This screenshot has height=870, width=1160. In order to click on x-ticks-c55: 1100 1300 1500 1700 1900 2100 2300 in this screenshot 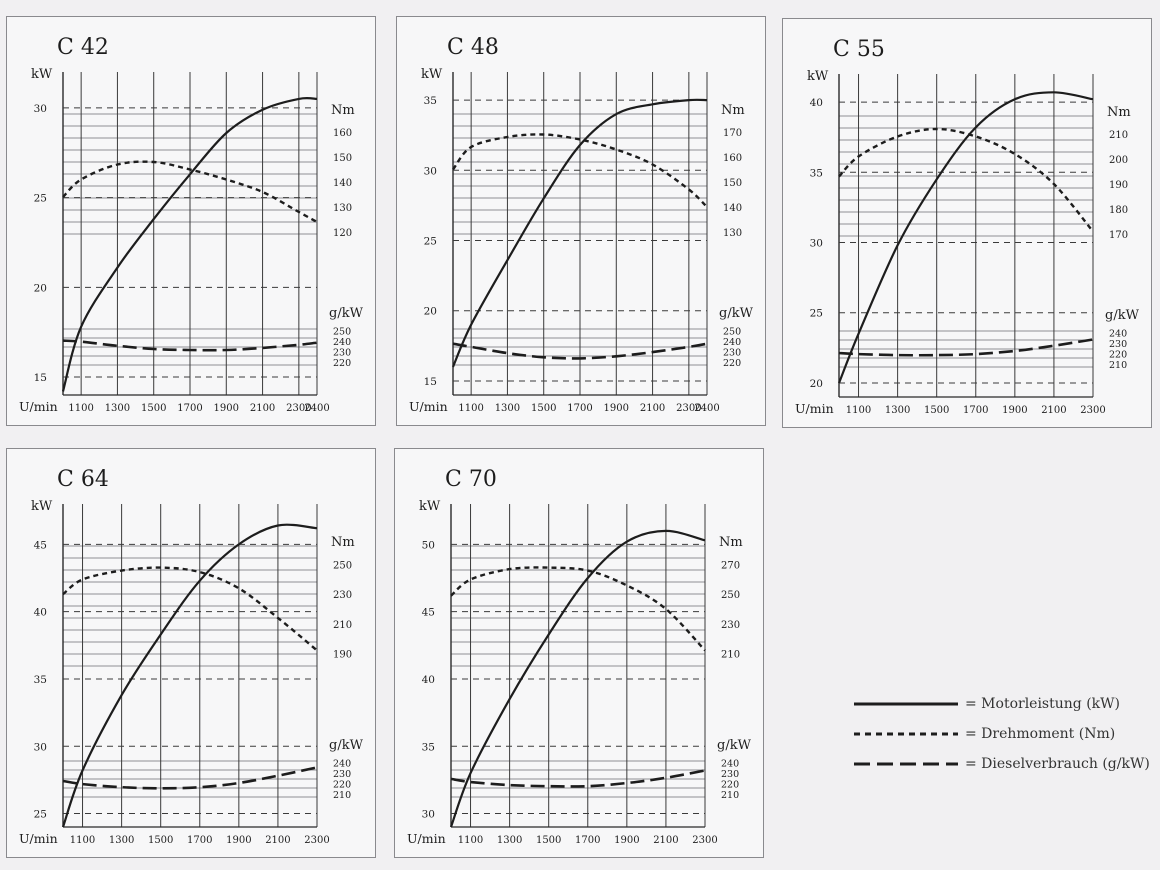, I will do `click(976, 410)`.